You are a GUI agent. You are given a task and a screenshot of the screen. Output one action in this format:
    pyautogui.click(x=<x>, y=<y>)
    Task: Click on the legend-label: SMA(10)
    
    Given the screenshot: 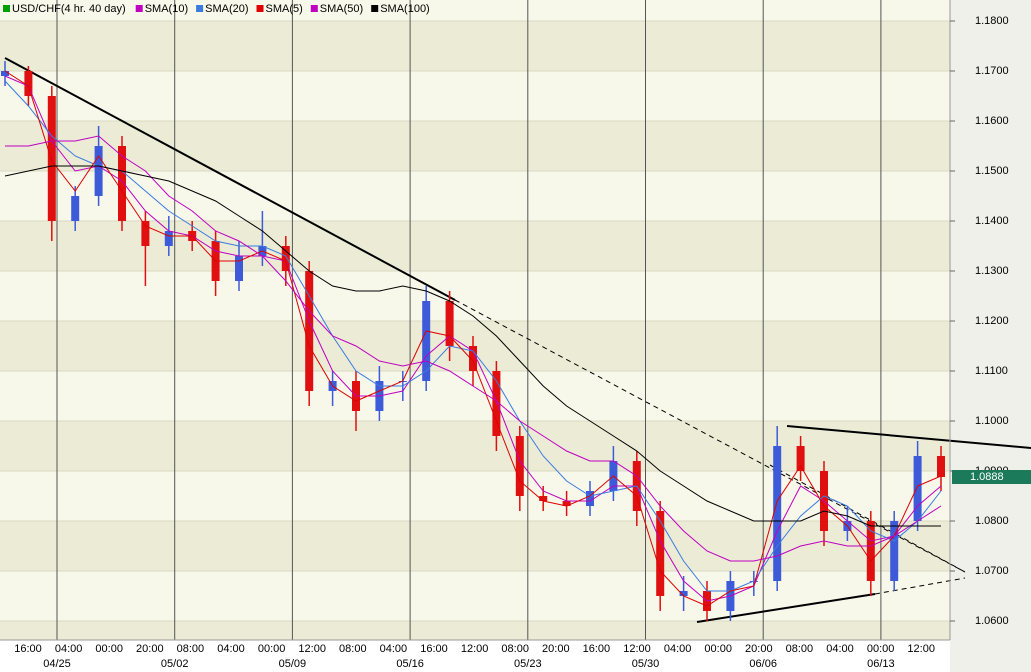 What is the action you would take?
    pyautogui.click(x=166, y=9)
    